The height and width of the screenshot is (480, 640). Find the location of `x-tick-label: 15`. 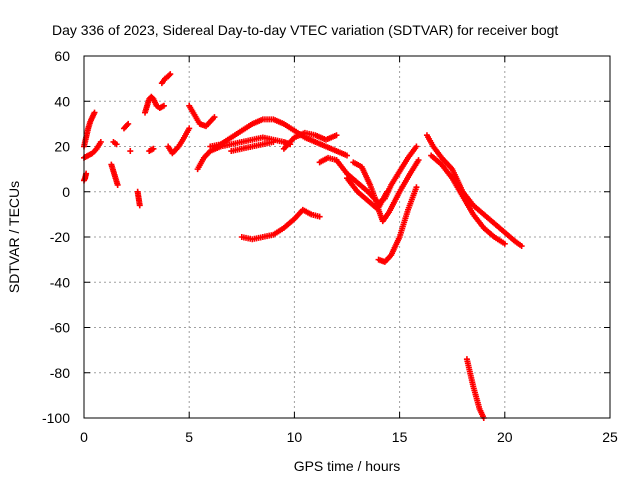

x-tick-label: 15 is located at coordinates (400, 437).